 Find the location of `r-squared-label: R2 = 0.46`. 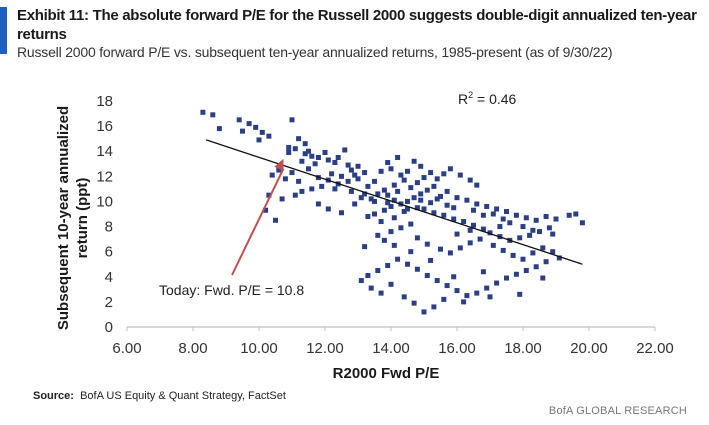

r-squared-label: R2 = 0.46 is located at coordinates (487, 98).